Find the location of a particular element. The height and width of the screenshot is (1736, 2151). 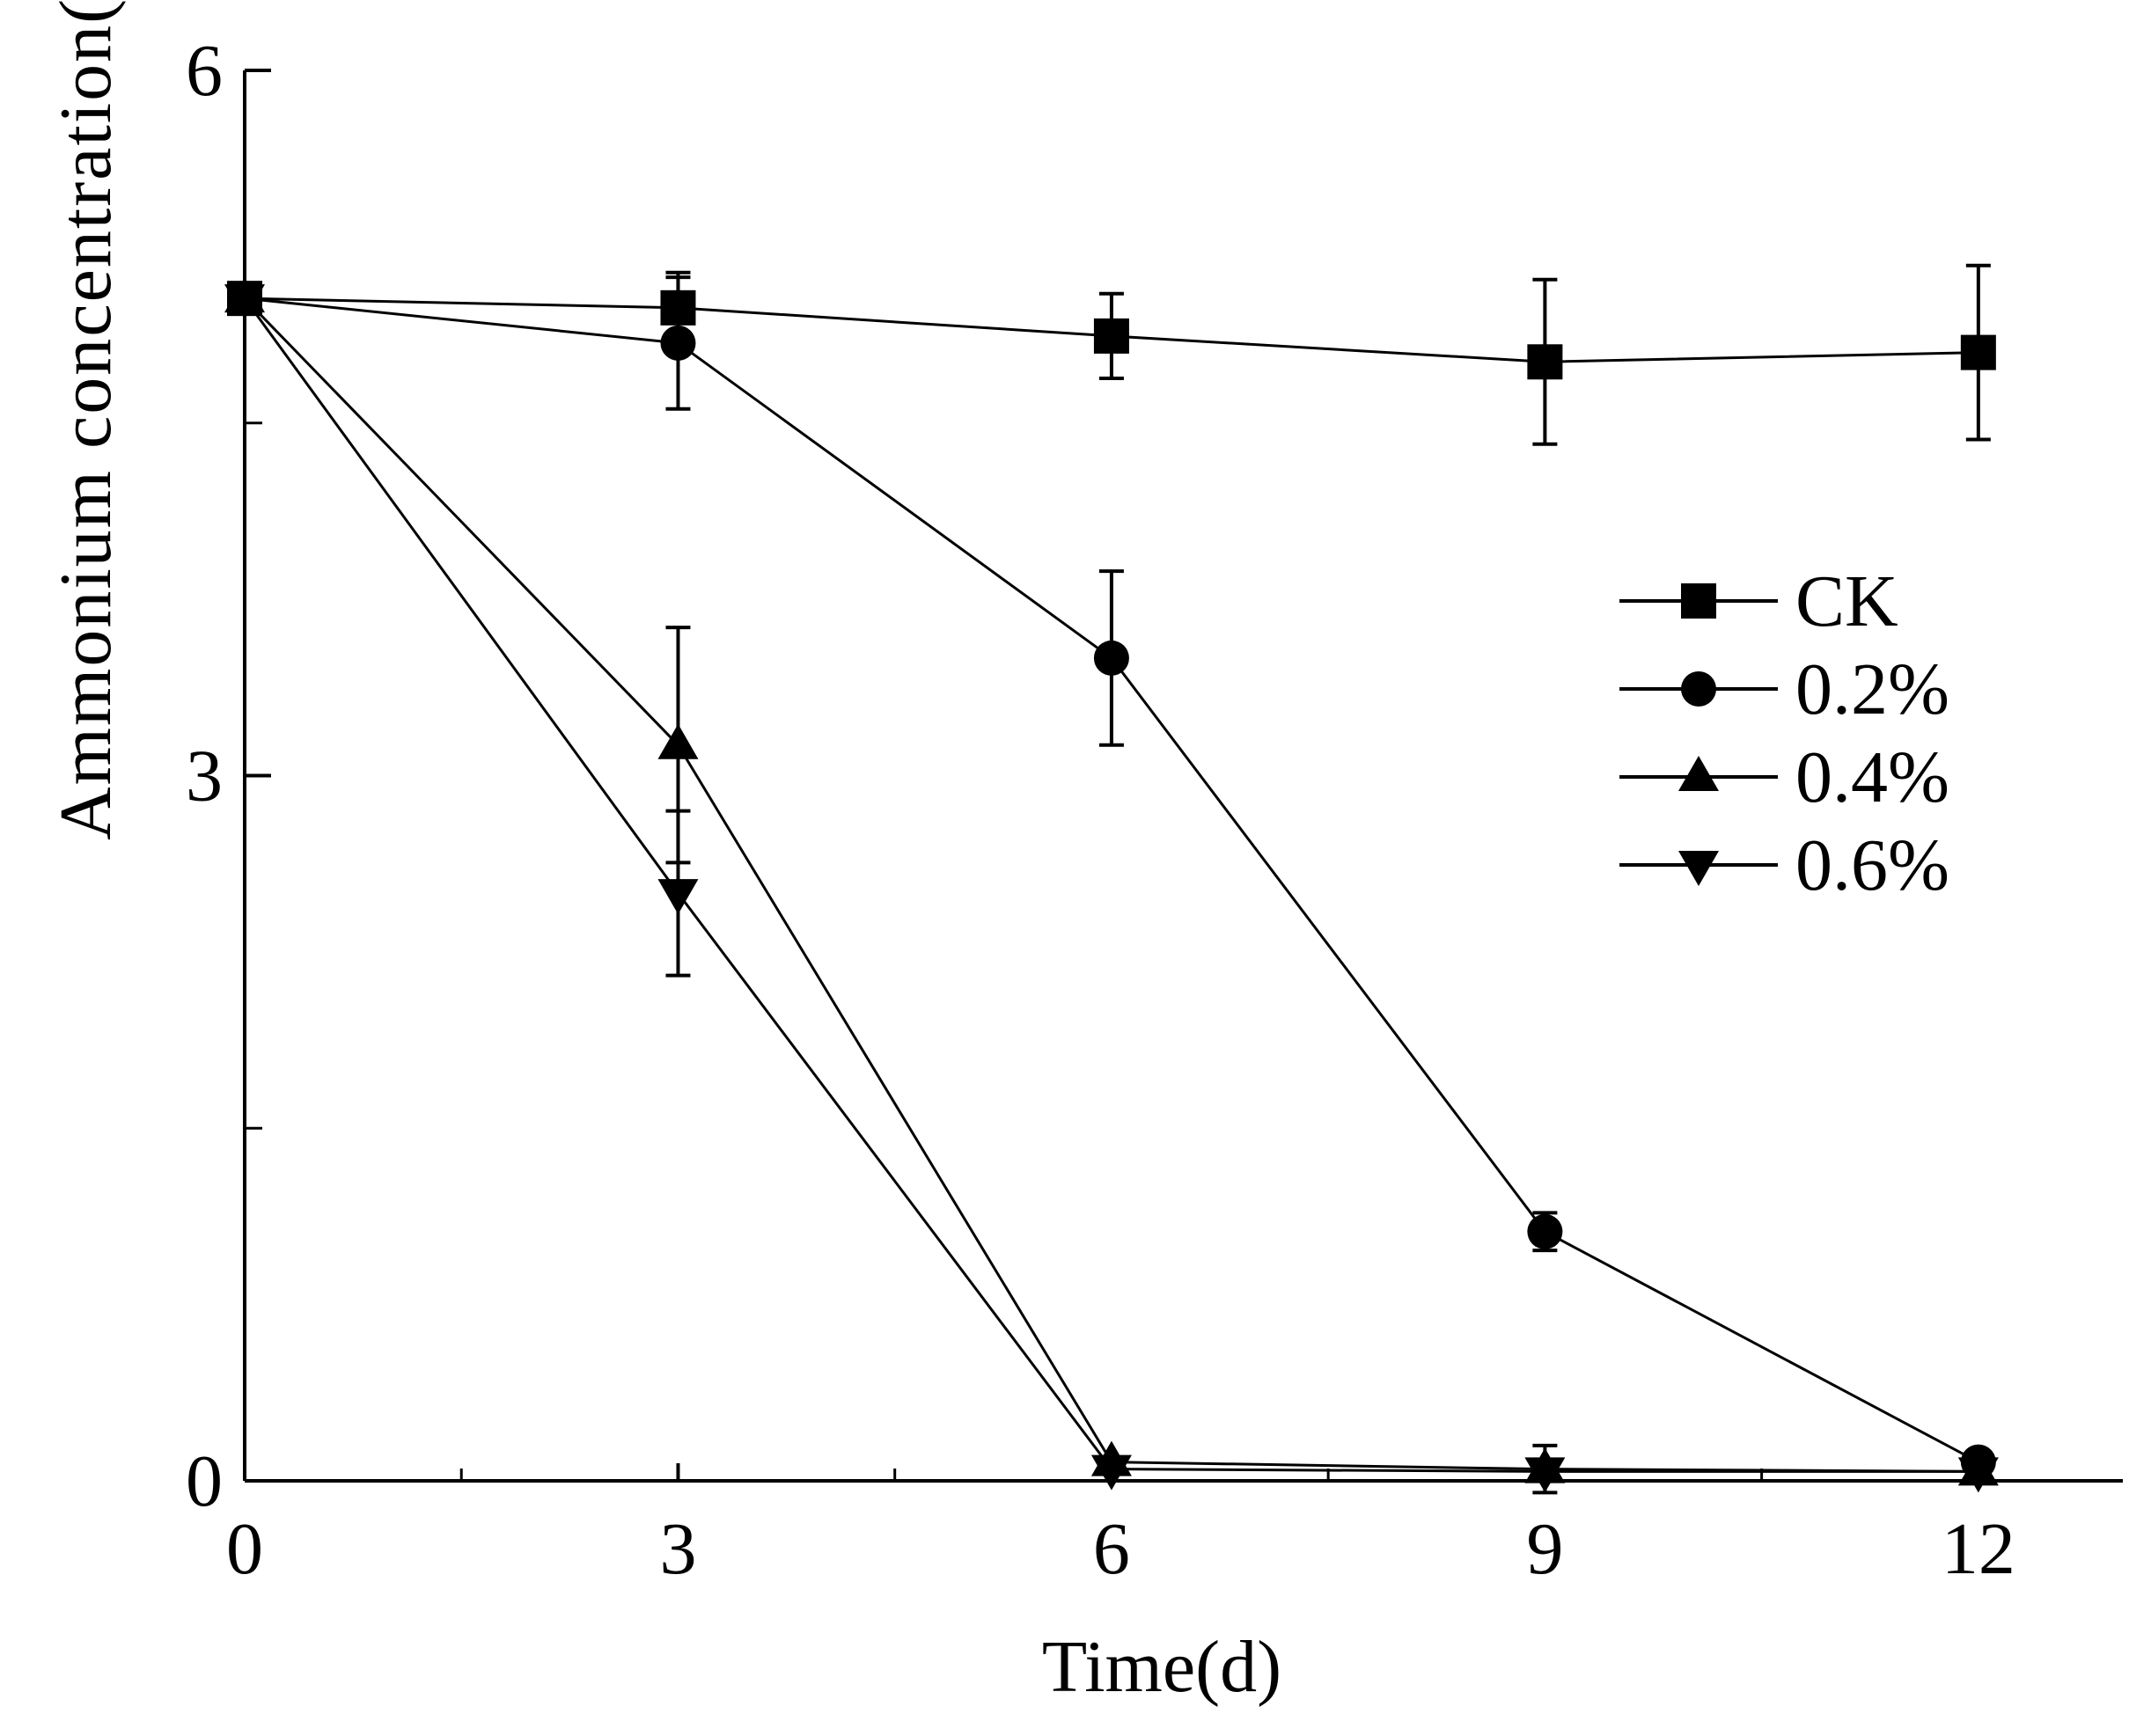

legend-label: 0.4% is located at coordinates (1872, 777).